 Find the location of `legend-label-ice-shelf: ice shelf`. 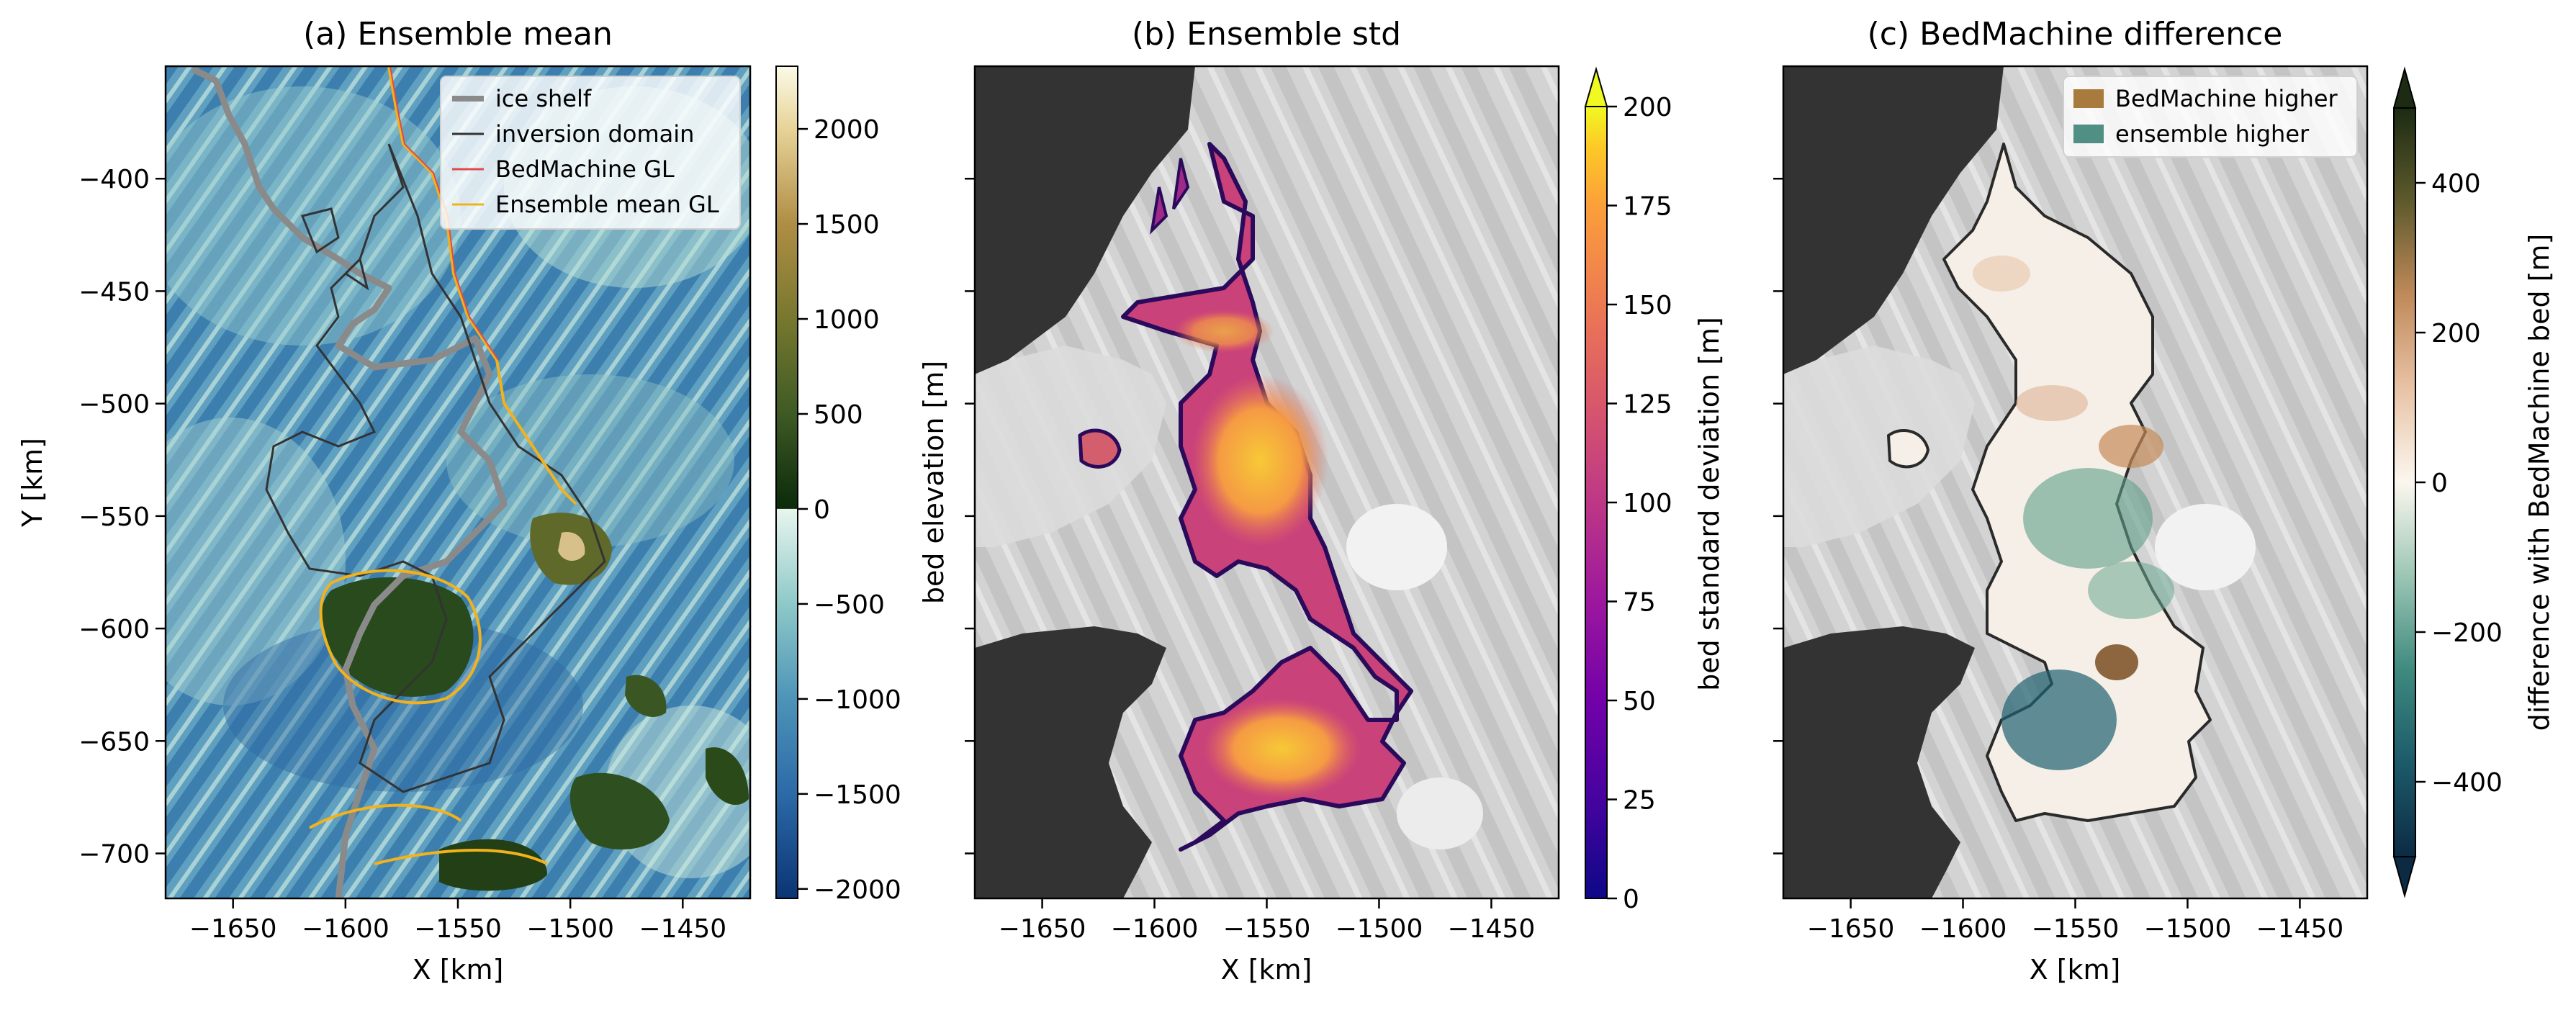

legend-label-ice-shelf: ice shelf is located at coordinates (543, 98).